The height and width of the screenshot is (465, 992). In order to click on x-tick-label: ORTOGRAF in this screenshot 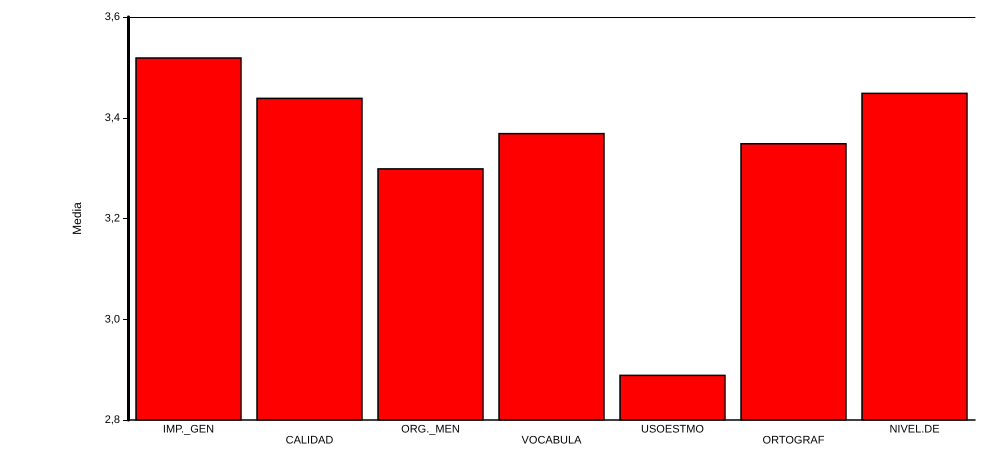, I will do `click(793, 440)`.